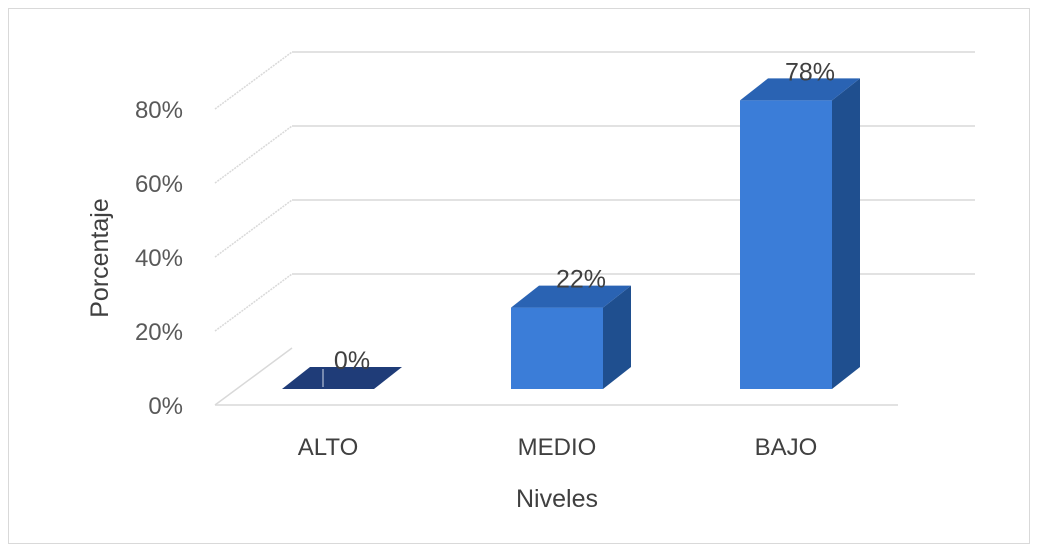 This screenshot has height=545, width=1040. I want to click on x-tick-label: MEDIO, so click(557, 447).